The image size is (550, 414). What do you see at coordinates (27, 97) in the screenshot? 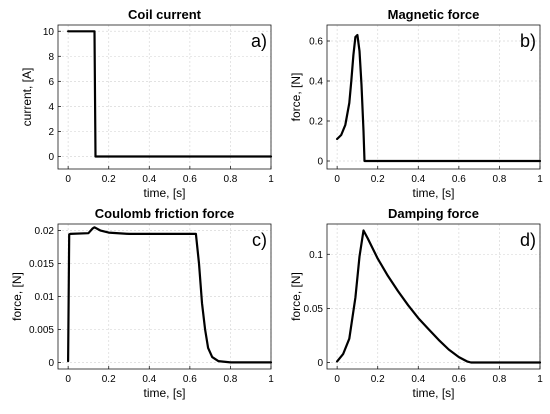
I see `y-axis-label: current, [A]` at bounding box center [27, 97].